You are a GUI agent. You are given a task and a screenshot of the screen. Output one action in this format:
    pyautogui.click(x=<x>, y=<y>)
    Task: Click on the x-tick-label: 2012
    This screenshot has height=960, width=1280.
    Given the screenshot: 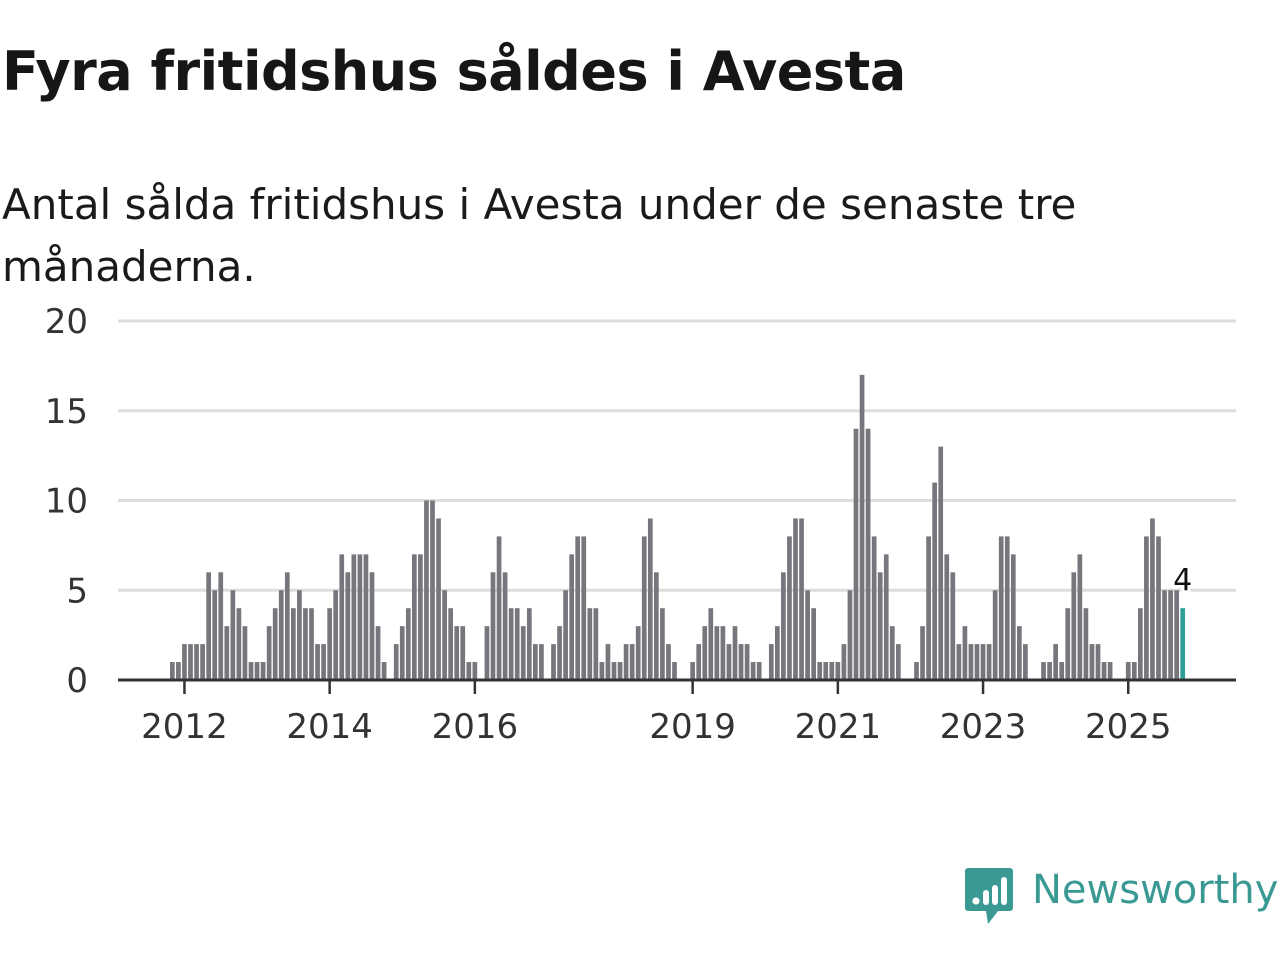 What is the action you would take?
    pyautogui.click(x=184, y=727)
    